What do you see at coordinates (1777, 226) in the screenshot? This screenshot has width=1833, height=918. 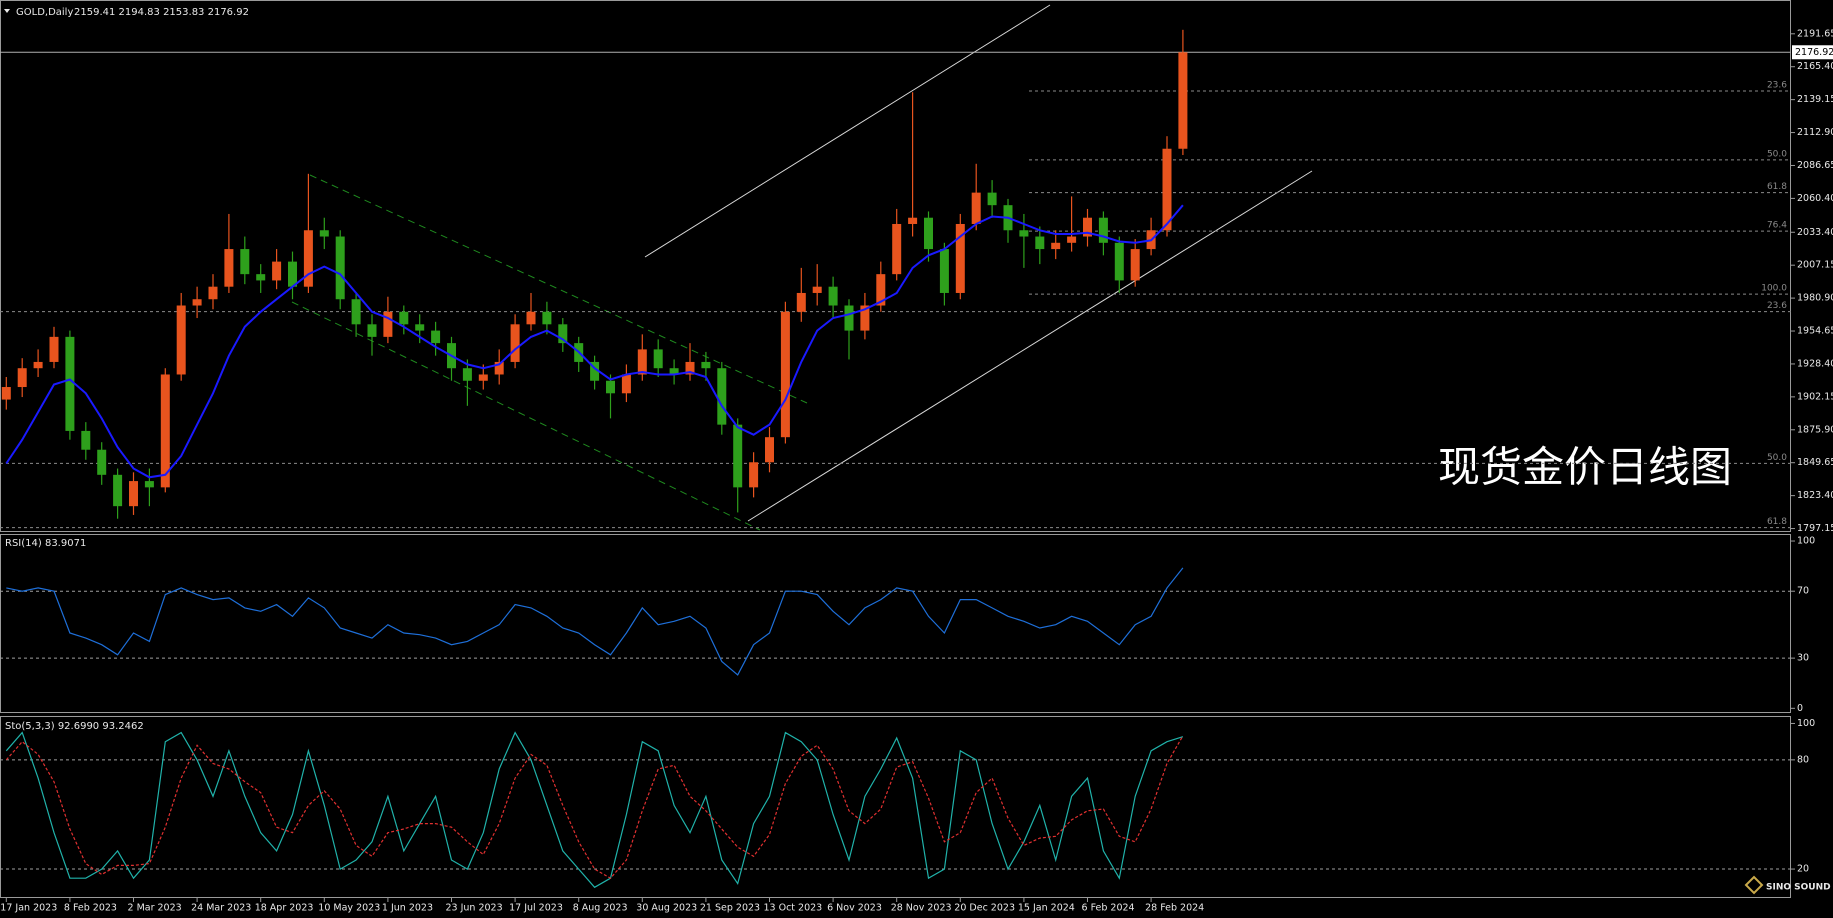 I see `fib-label: 76.4` at bounding box center [1777, 226].